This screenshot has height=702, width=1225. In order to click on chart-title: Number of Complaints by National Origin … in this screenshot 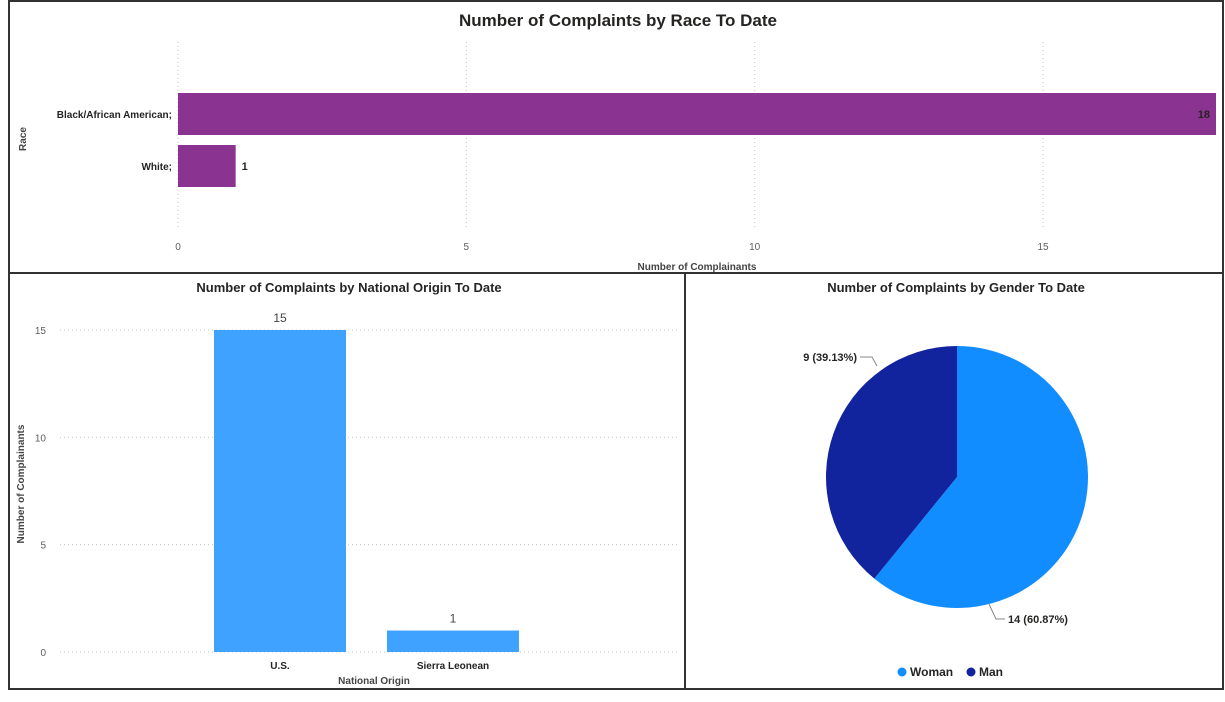, I will do `click(348, 287)`.